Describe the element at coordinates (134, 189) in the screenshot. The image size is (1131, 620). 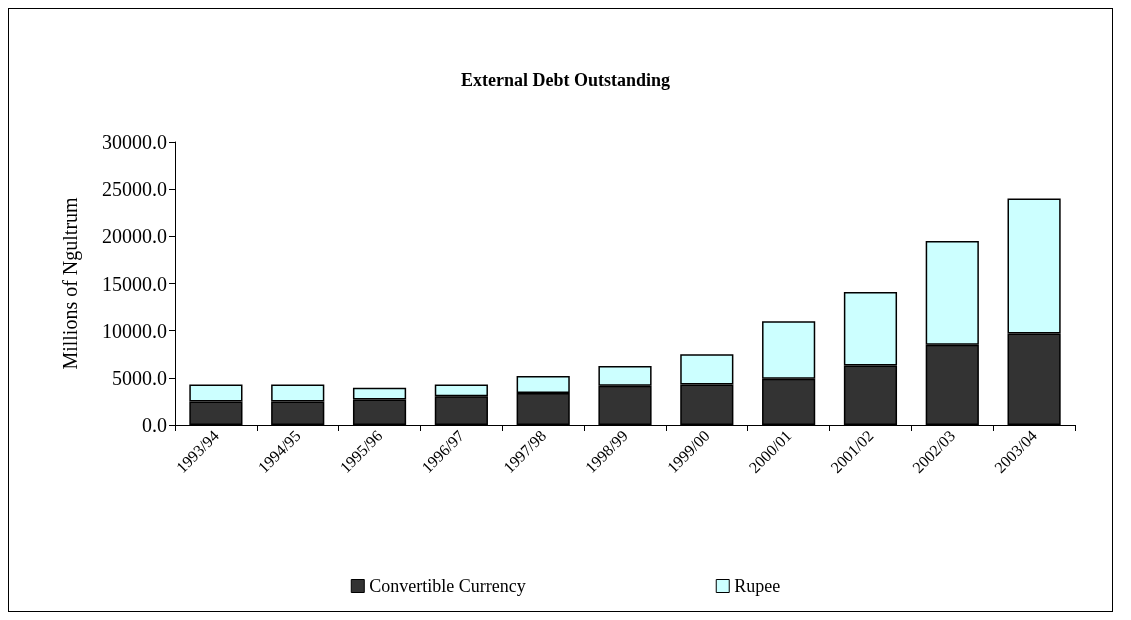
I see `y-tick-label: 25000.0` at that location.